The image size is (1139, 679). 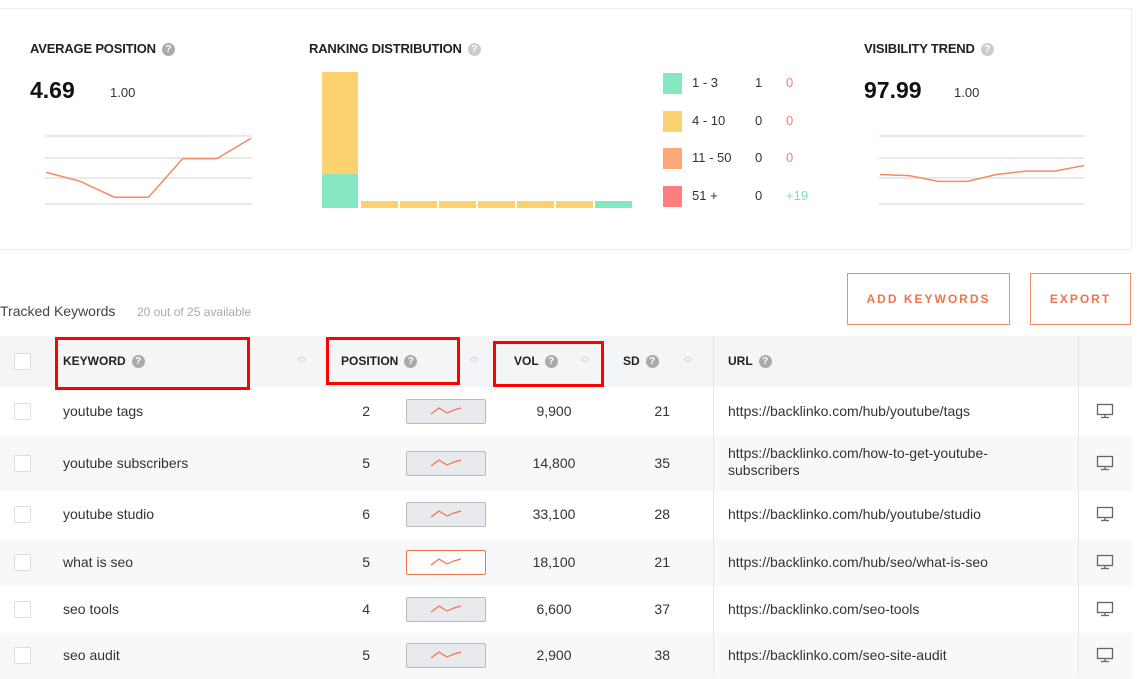 I want to click on sd-cell: 28, so click(x=662, y=514).